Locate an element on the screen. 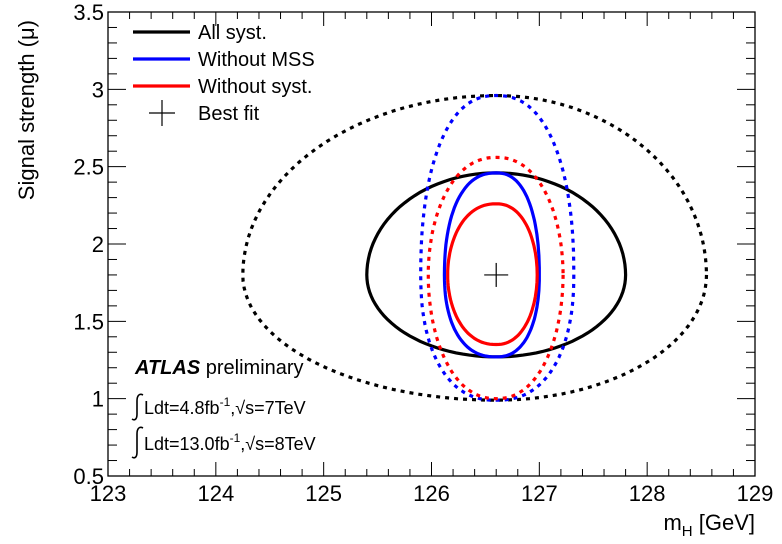  lumi-8tev-b: ,√s=8TeV is located at coordinates (277, 444).